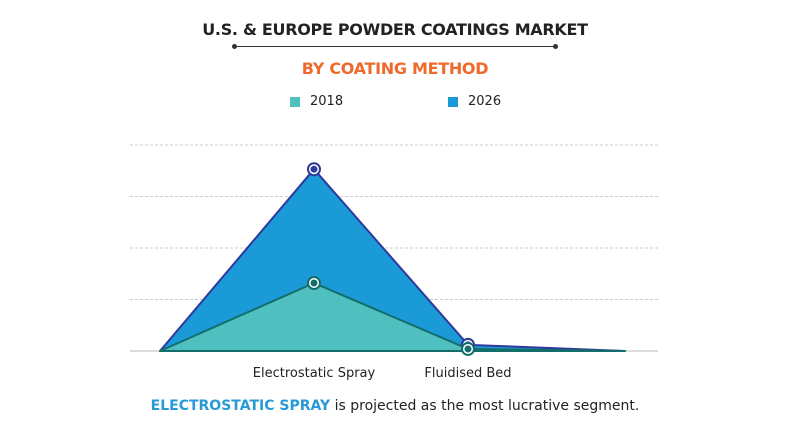  Describe the element at coordinates (467, 373) in the screenshot. I see `x-tick-label-fluidised-bed: Fluidised Bed` at that location.